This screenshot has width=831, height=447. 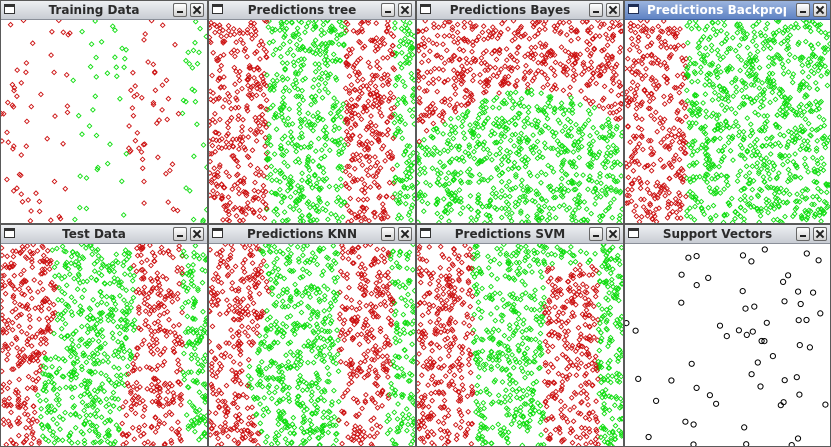 I want to click on window-predictions-tree: Predictions tree, so click(x=312, y=112).